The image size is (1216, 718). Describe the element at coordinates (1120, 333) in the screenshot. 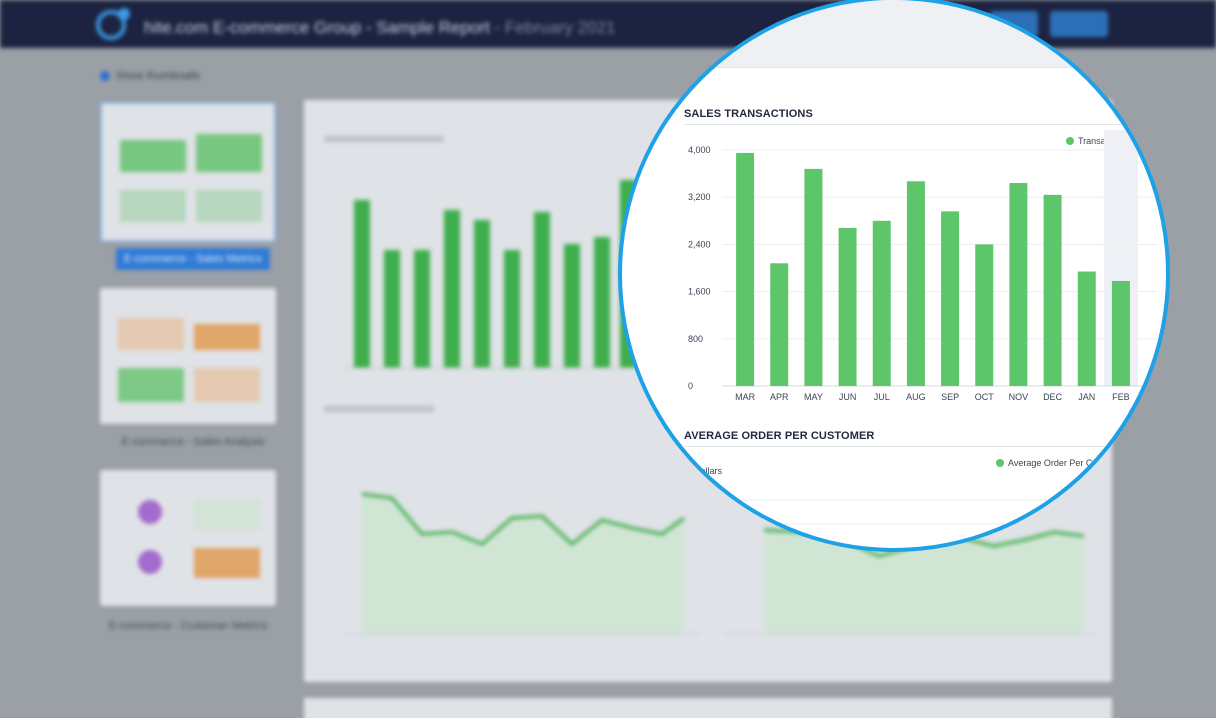

I see `bar-feb` at that location.